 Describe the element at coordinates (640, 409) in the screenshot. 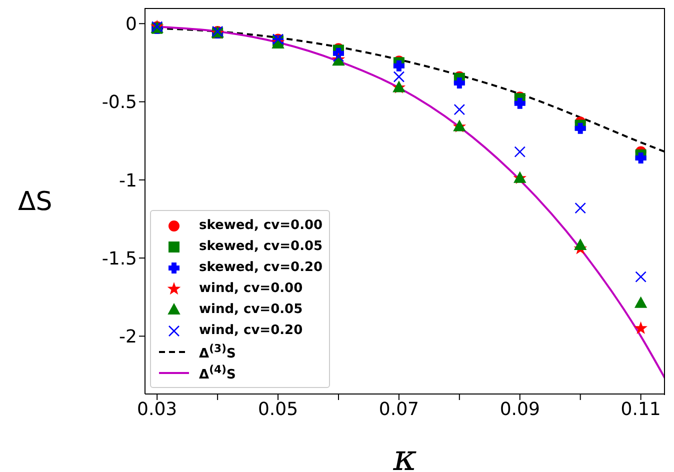

I see `x-tick-label: 0.11` at that location.